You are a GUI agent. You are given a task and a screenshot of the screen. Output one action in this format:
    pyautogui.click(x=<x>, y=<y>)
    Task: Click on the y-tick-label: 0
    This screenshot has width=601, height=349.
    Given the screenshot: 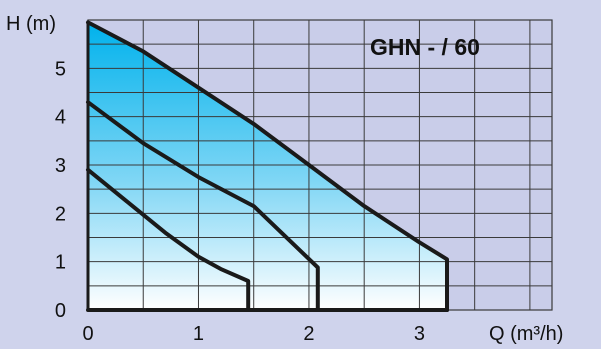 What is the action you would take?
    pyautogui.click(x=60, y=311)
    